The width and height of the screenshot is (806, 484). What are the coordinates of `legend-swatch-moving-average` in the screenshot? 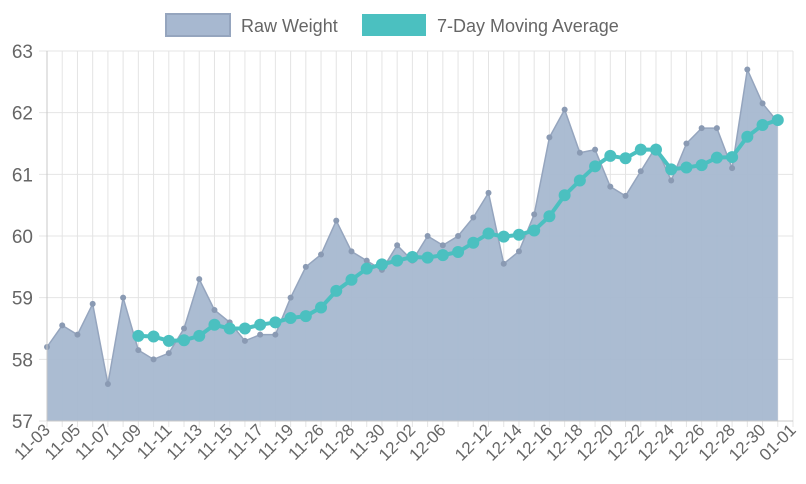 It's located at (394, 25).